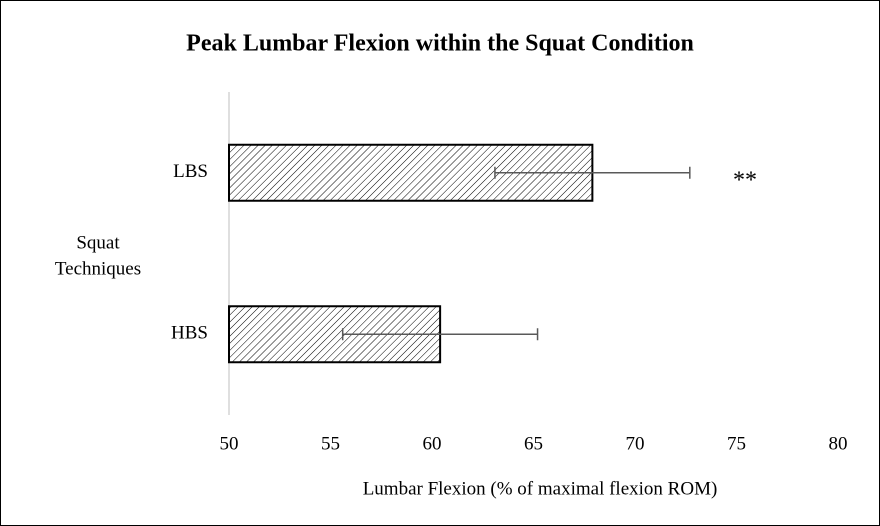  What do you see at coordinates (635, 443) in the screenshot?
I see `x-tick-label: 70` at bounding box center [635, 443].